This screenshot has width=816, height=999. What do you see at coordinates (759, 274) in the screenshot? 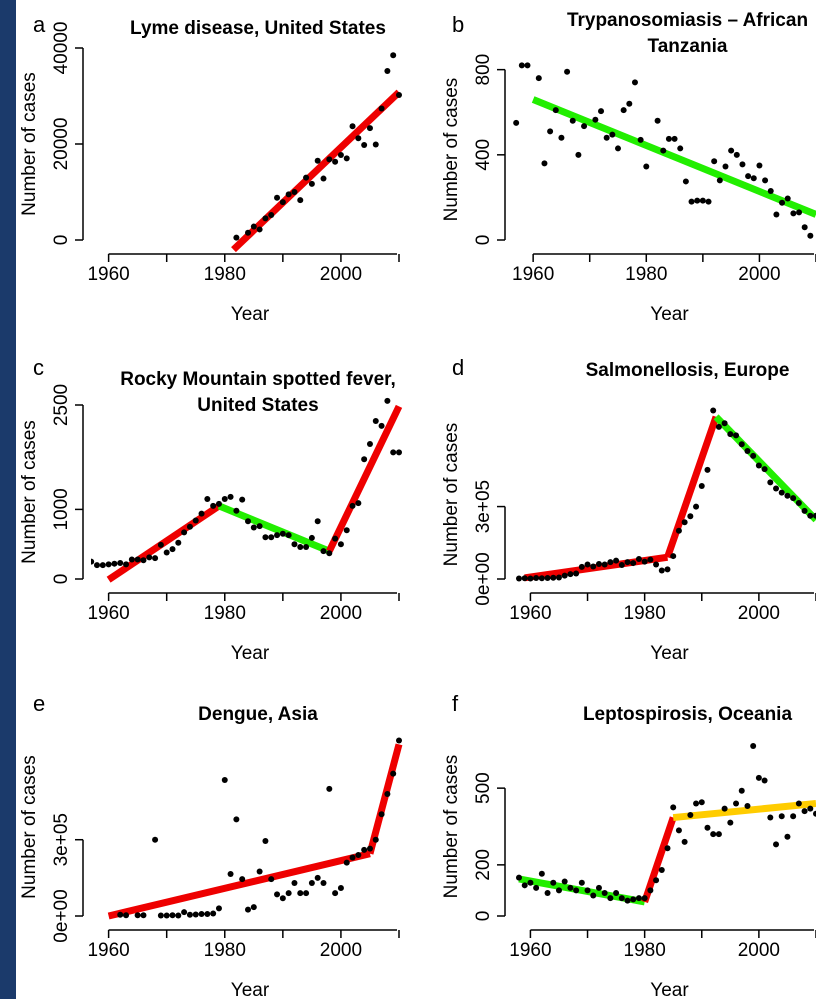
I see `panel-b-x-tick-label: 2000` at bounding box center [759, 274].